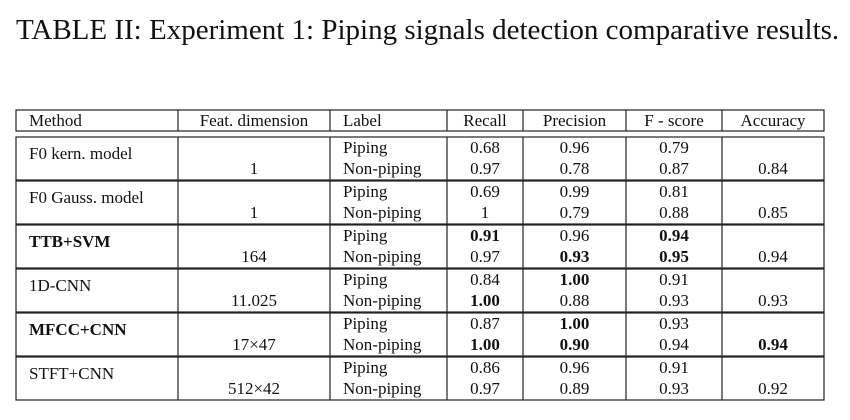 The height and width of the screenshot is (420, 850). What do you see at coordinates (420, 120) in the screenshot?
I see `header-row` at bounding box center [420, 120].